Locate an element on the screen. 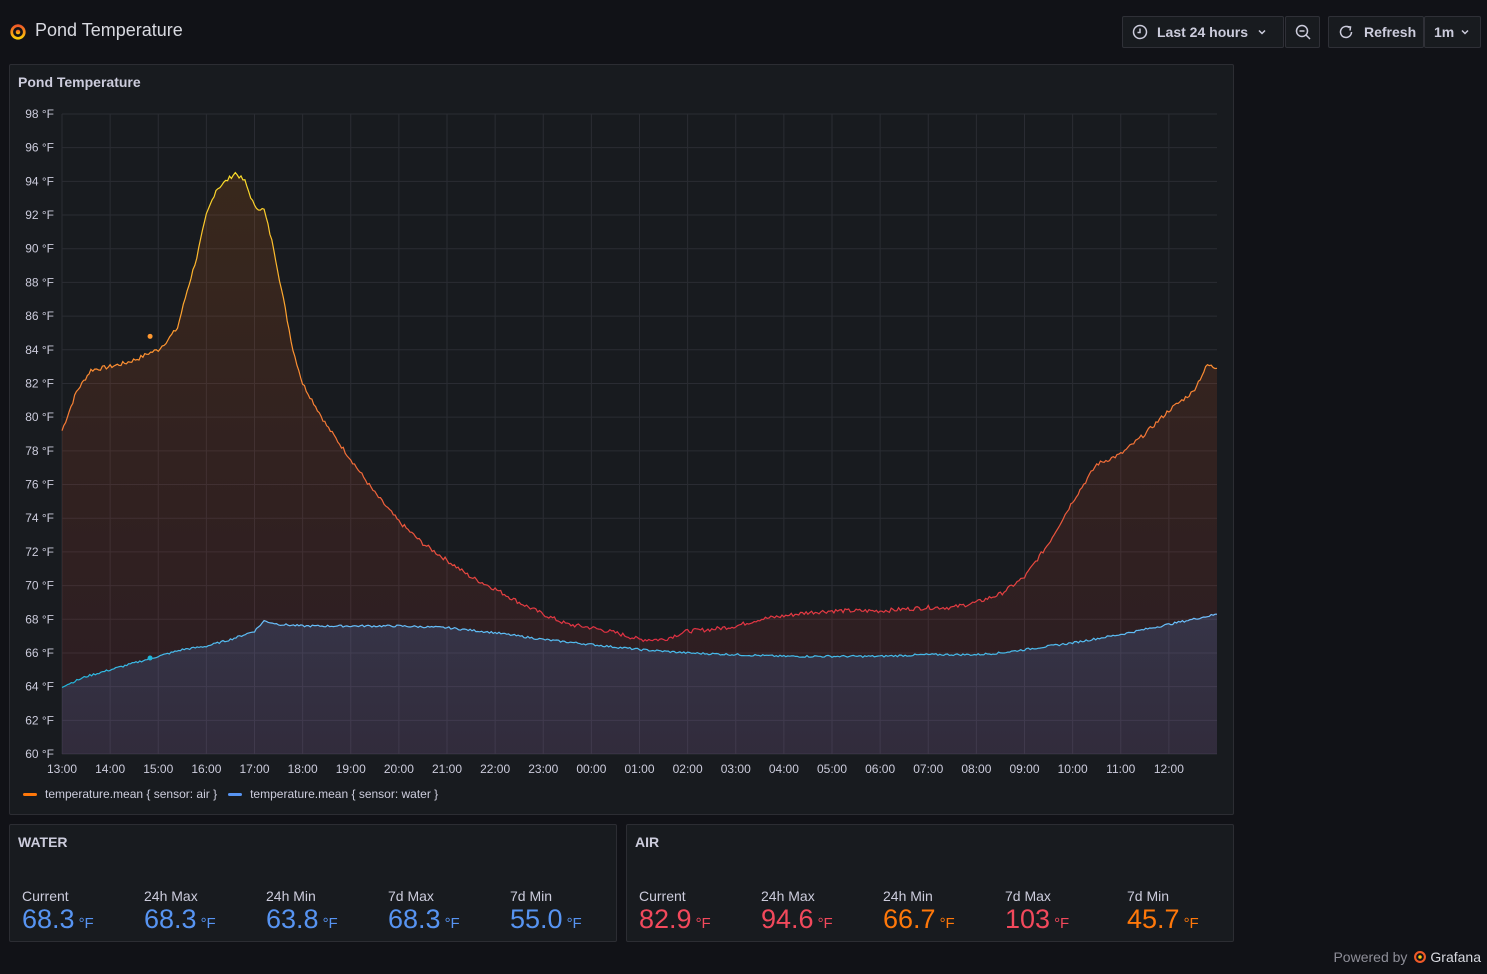  zoom-out-button is located at coordinates (1302, 32).